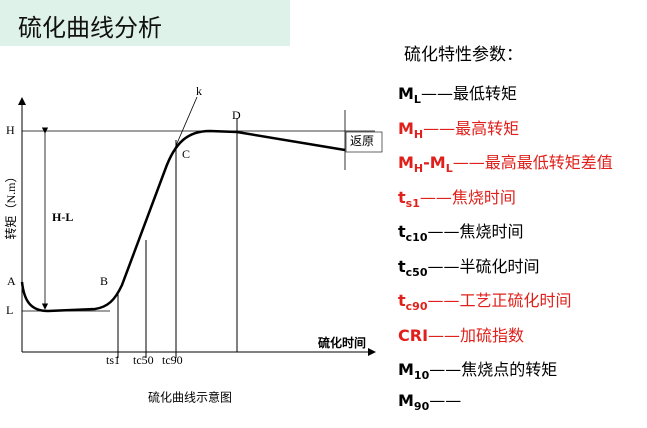 The height and width of the screenshot is (428, 647). I want to click on time-mark: ts1, so click(113, 360).